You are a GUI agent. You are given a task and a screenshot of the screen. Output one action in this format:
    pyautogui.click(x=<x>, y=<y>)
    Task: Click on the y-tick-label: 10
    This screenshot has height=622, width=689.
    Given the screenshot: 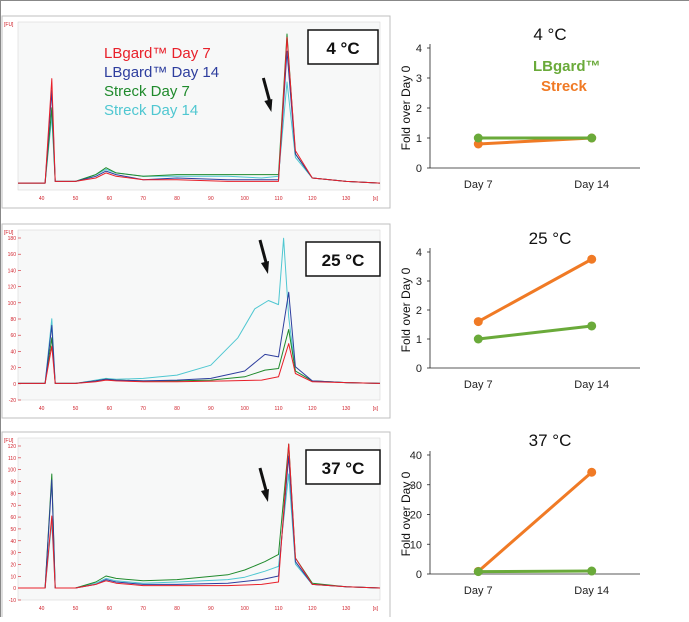 What is the action you would take?
    pyautogui.click(x=13, y=577)
    